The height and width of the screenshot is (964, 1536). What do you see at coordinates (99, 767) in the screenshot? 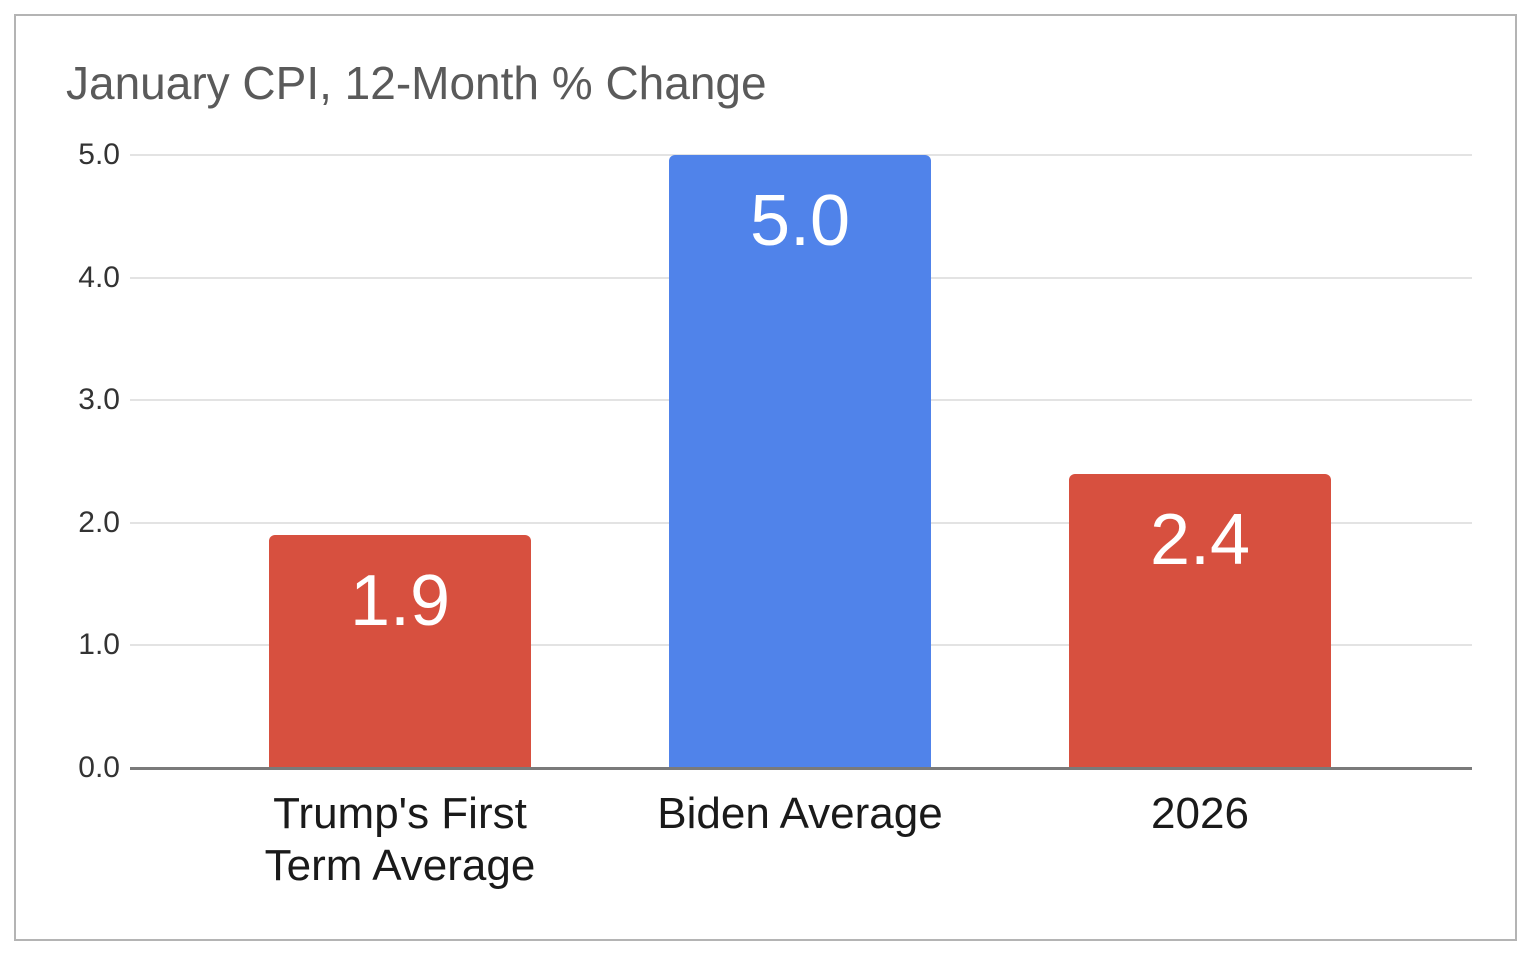
I see `y-tick-label: 0.0` at bounding box center [99, 767].